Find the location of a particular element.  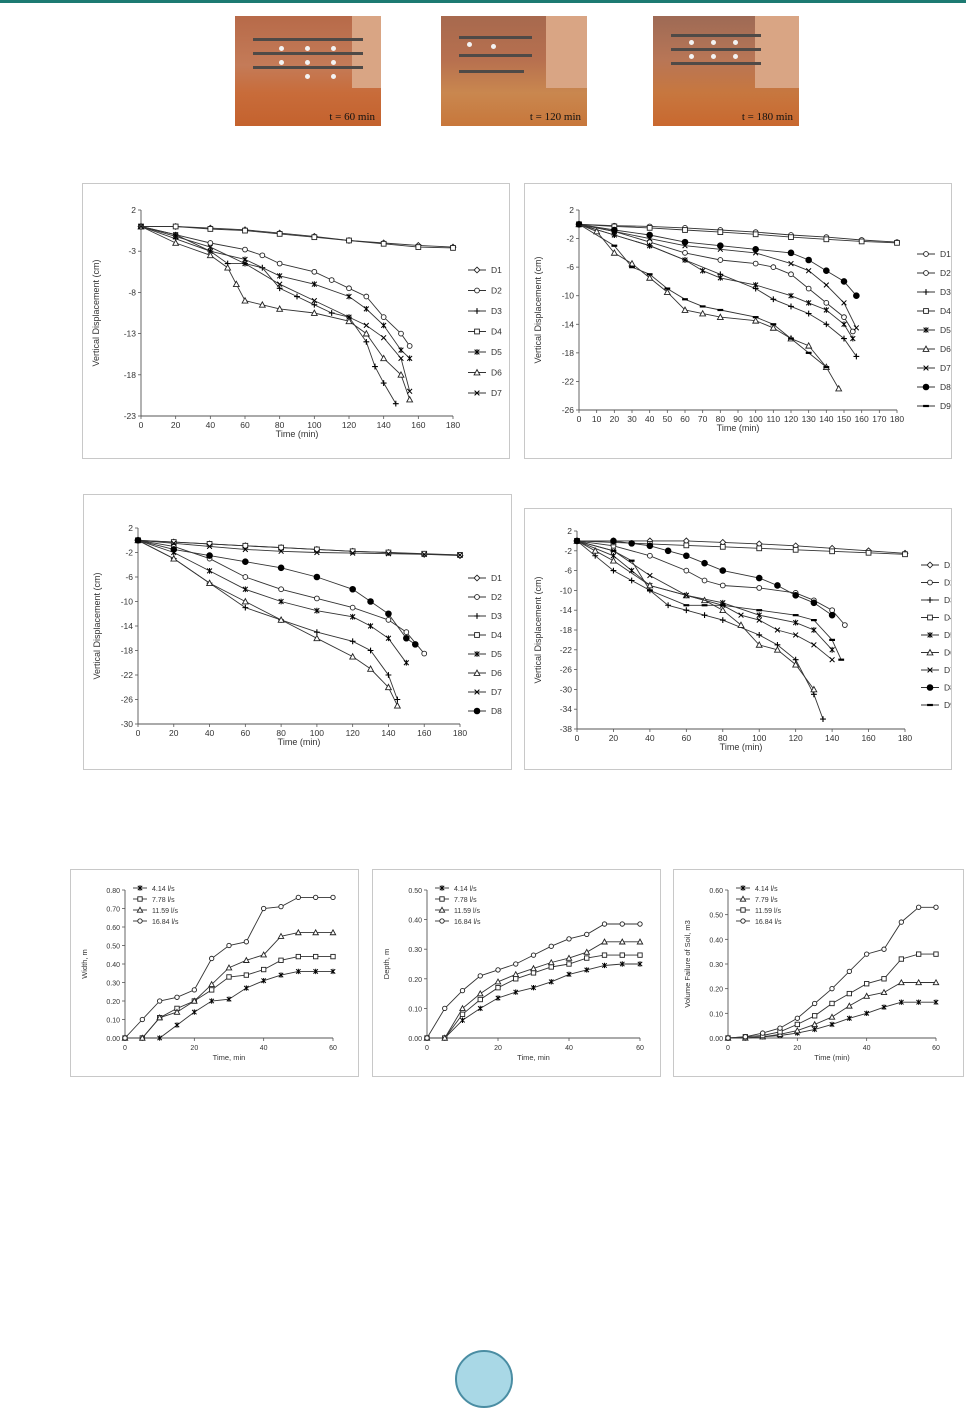

y-tick-label: -18 is located at coordinates (566, 630).